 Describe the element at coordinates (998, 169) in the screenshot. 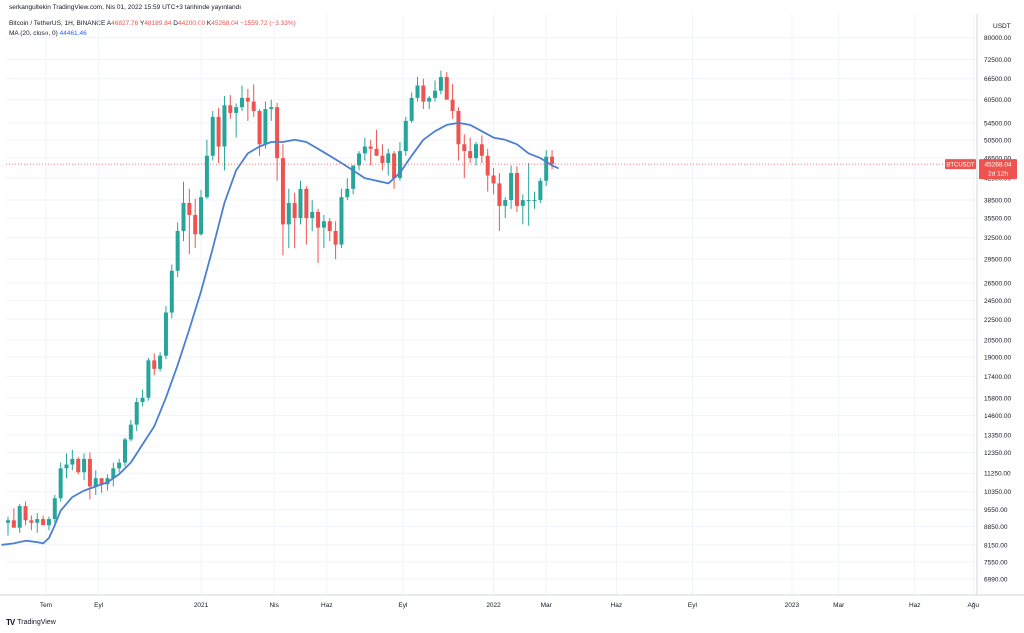

I see `price-badge` at that location.